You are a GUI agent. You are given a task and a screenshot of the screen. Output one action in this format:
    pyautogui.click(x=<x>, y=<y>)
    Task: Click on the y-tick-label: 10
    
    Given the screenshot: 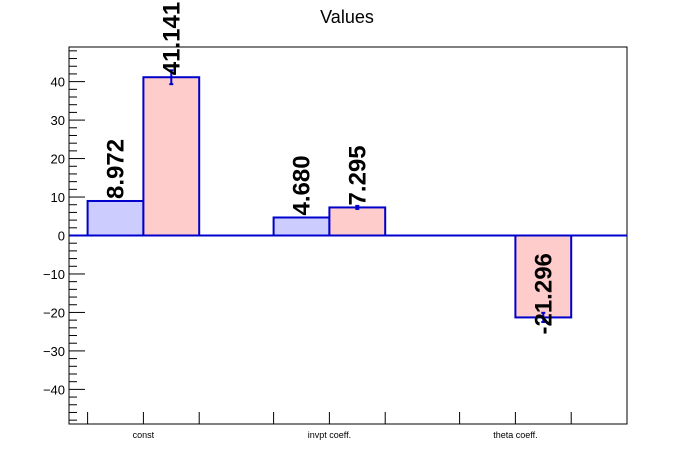 What is the action you would take?
    pyautogui.click(x=58, y=197)
    